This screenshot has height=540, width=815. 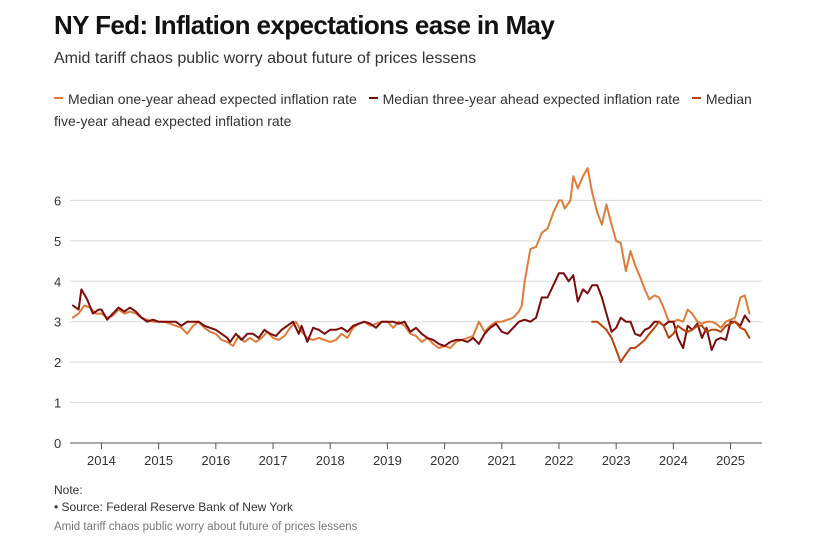 What do you see at coordinates (673, 460) in the screenshot?
I see `x-tick-label: 2024` at bounding box center [673, 460].